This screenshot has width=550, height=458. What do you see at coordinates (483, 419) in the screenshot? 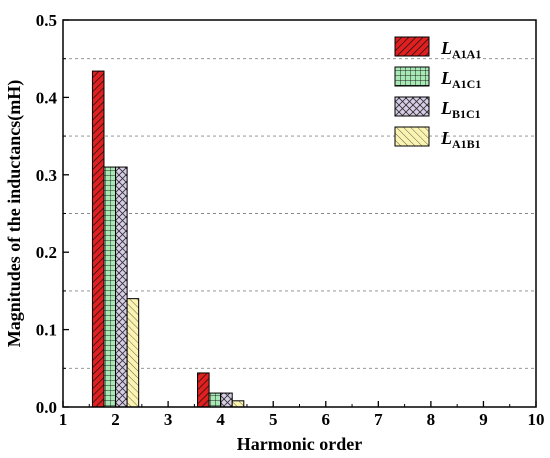
I see `x-tick-label: 9` at bounding box center [483, 419].